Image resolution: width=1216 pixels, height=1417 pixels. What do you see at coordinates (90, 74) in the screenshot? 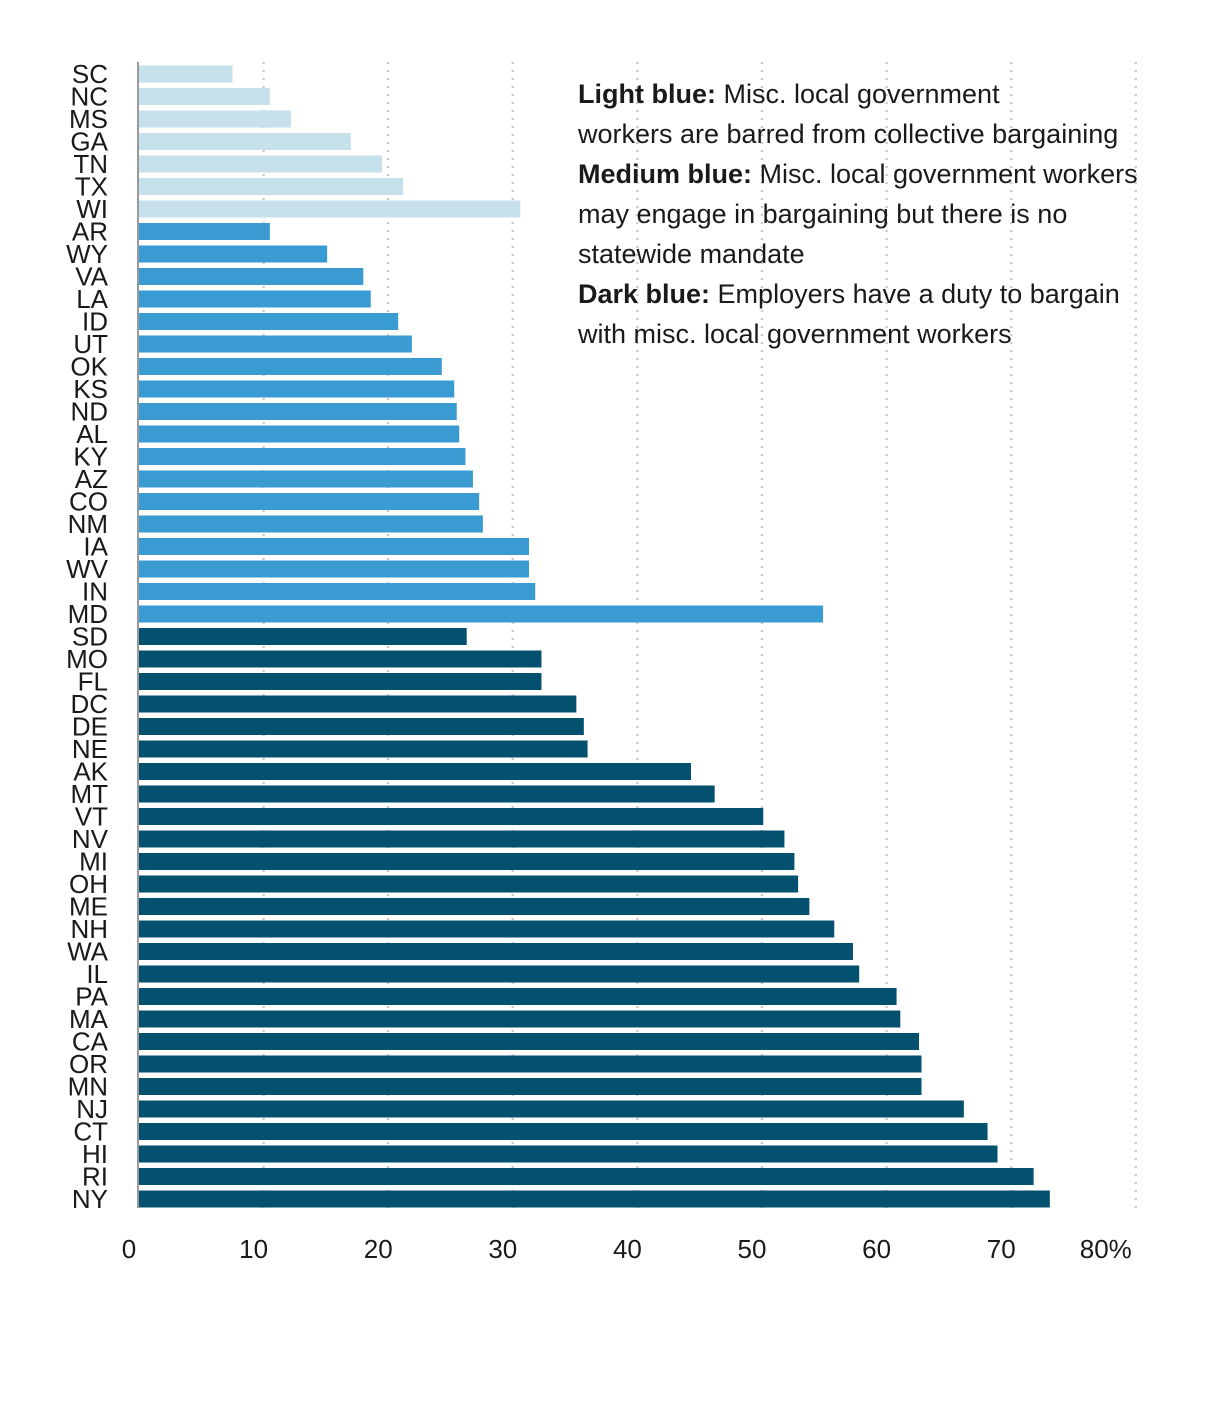
I see `state-label-sc: SC` at bounding box center [90, 74].